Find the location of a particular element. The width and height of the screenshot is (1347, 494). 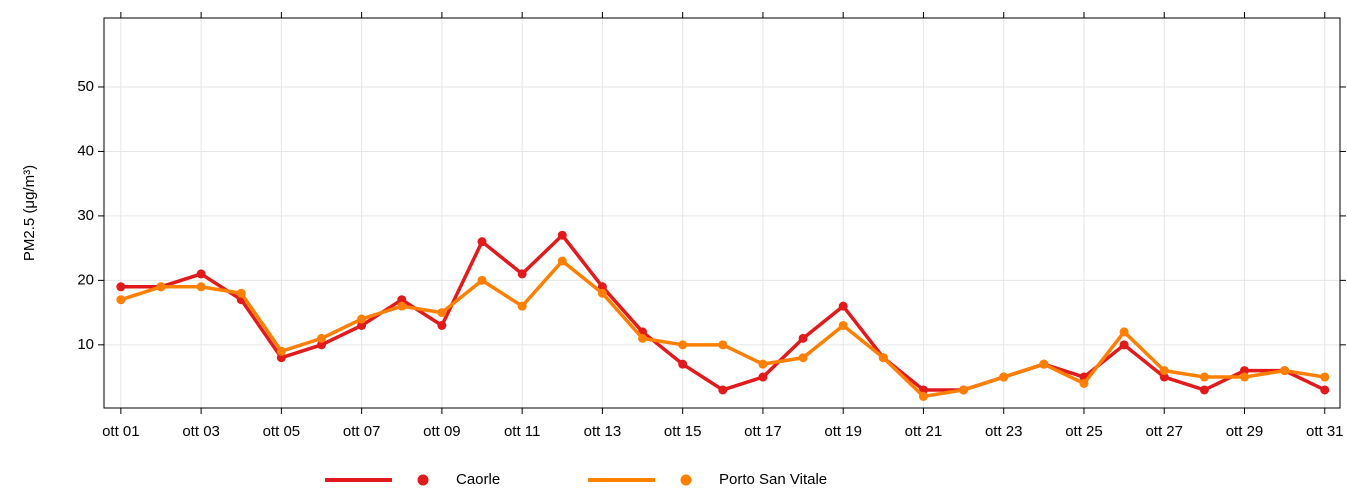

x-tick-label: ott 05 is located at coordinates (282, 431).